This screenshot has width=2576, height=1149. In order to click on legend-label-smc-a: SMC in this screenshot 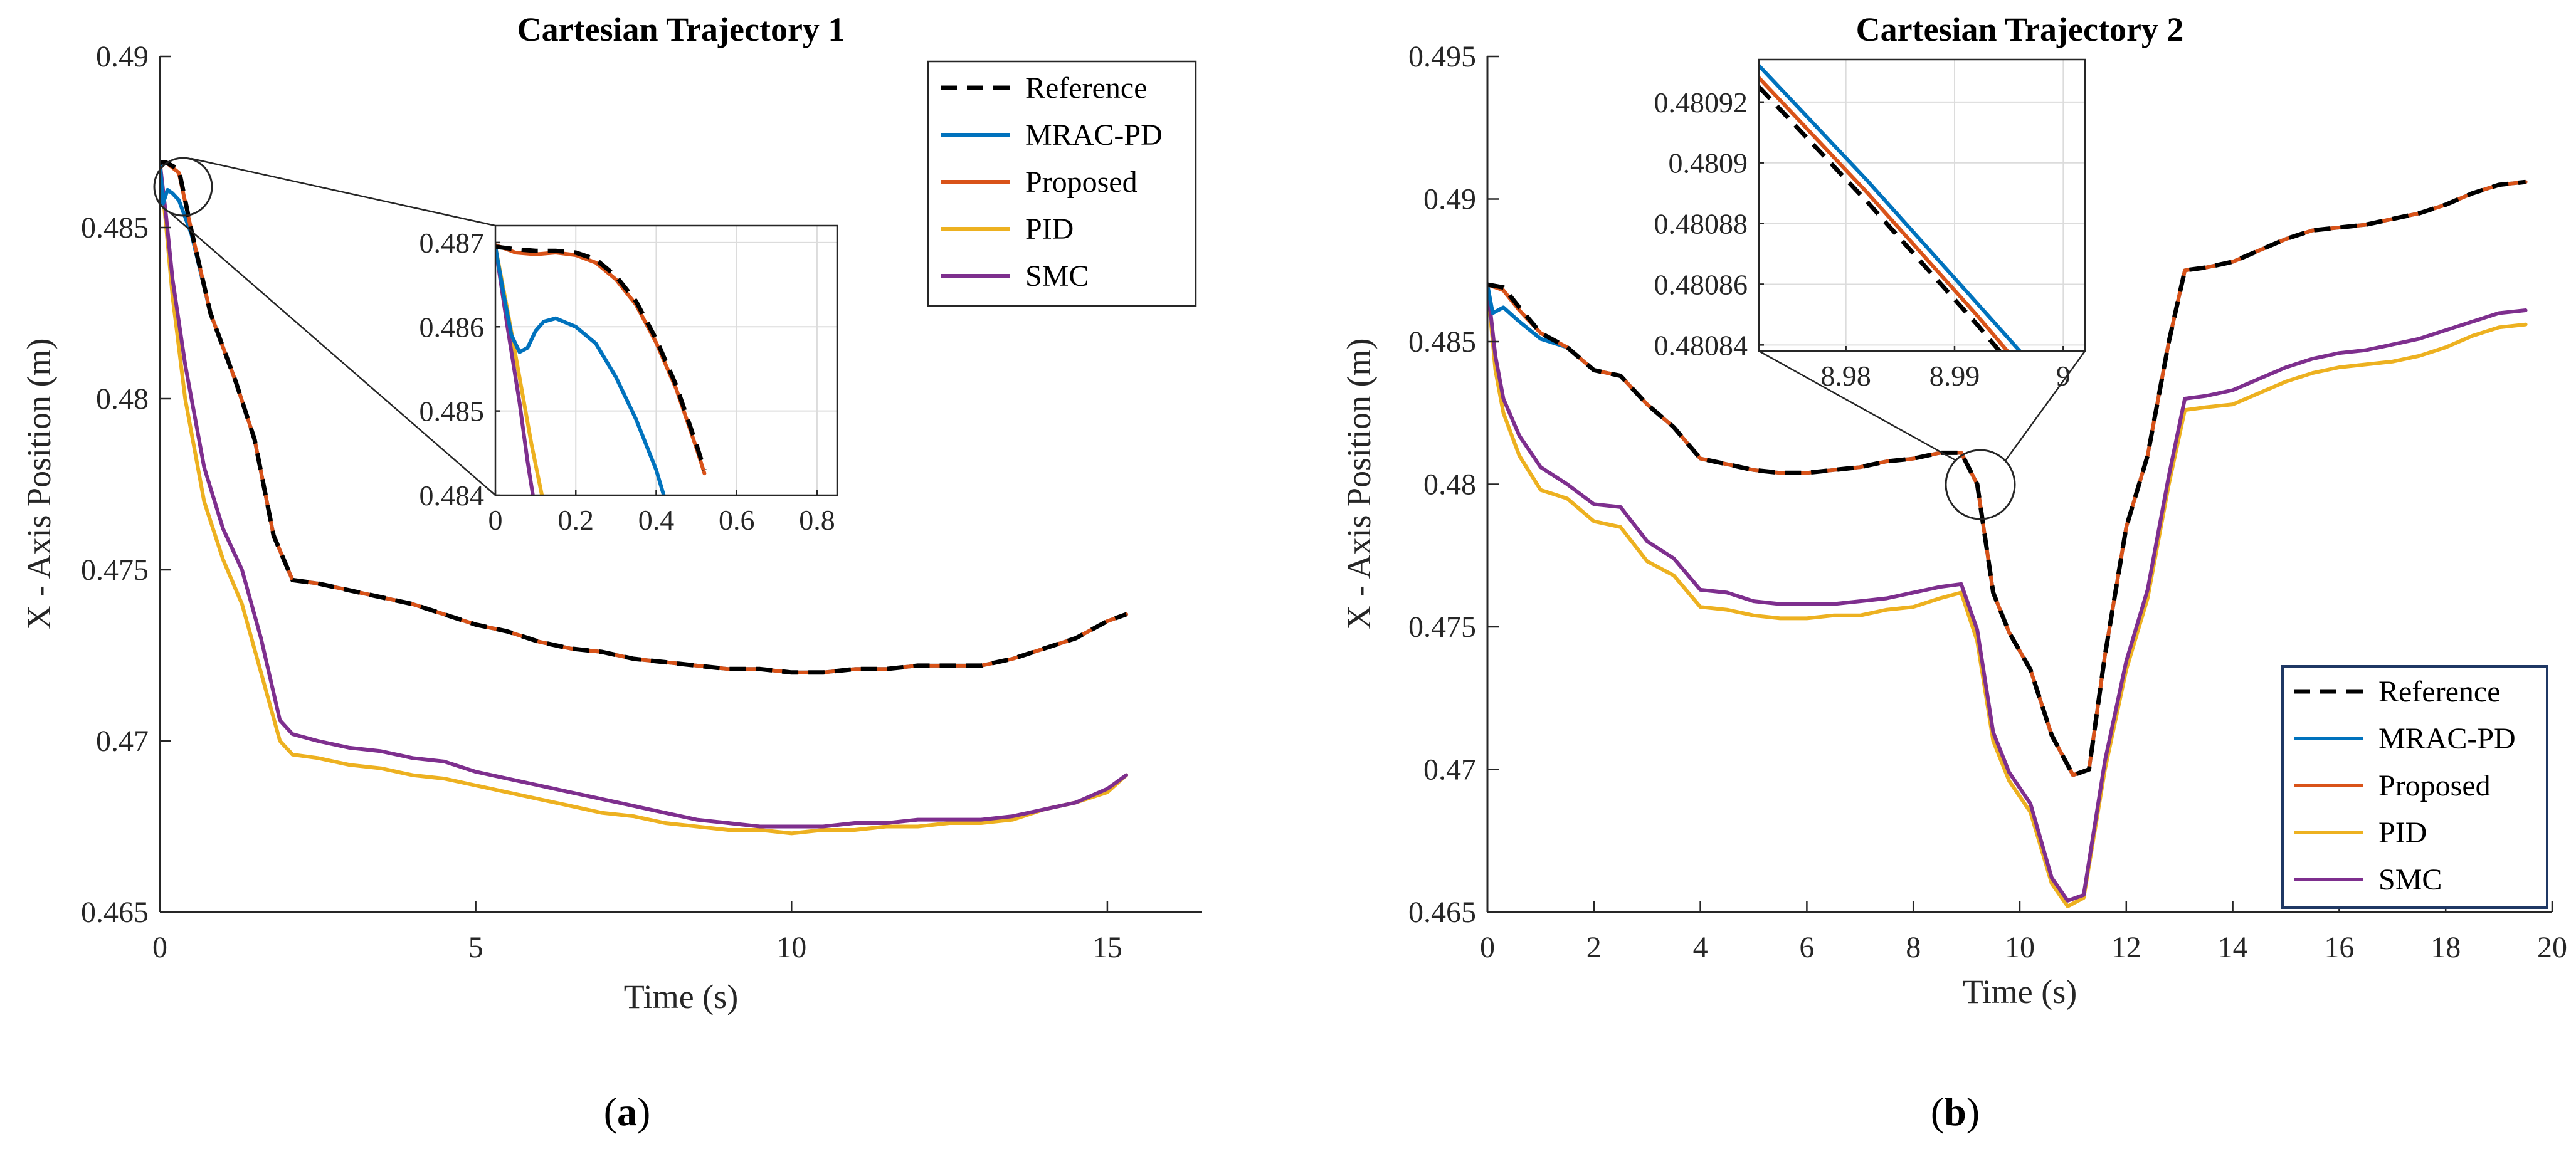, I will do `click(1057, 277)`.